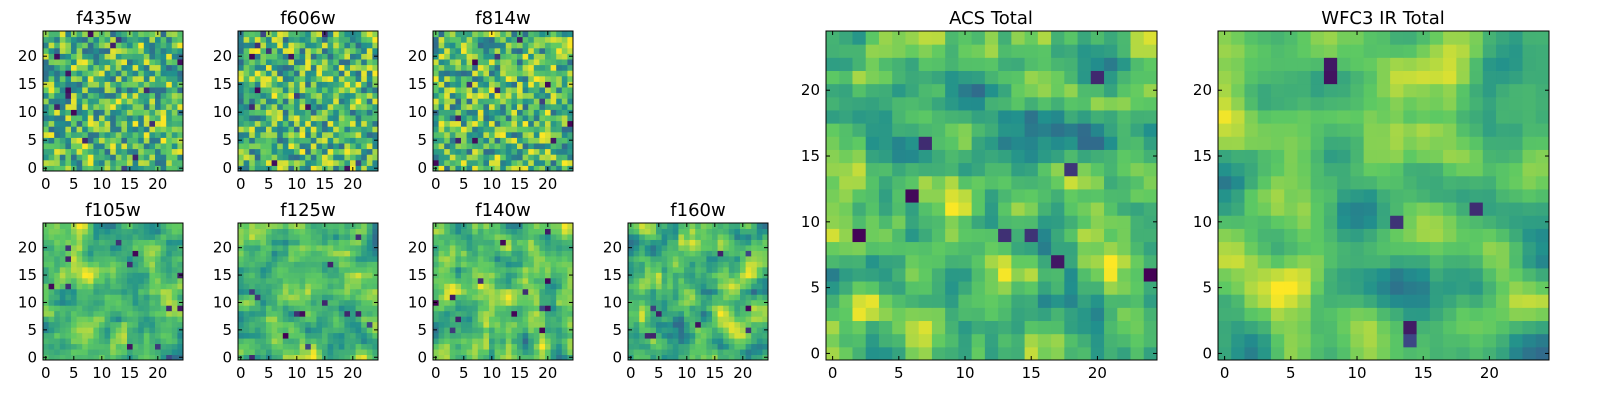 This screenshot has width=1600, height=400. What do you see at coordinates (422, 140) in the screenshot?
I see `y-tick-label: 5` at bounding box center [422, 140].